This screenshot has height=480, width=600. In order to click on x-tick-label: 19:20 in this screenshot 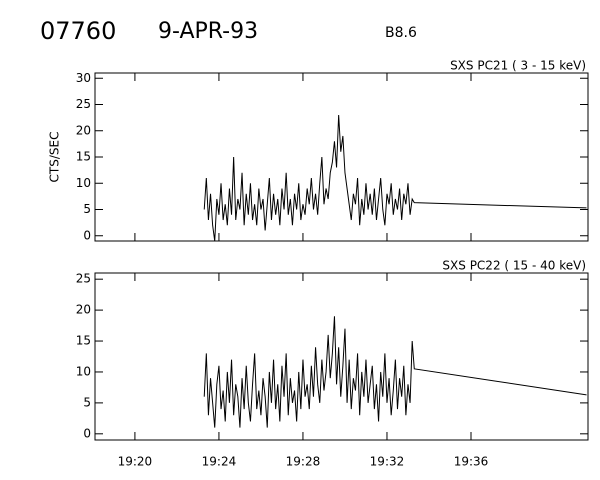, I will do `click(135, 462)`.